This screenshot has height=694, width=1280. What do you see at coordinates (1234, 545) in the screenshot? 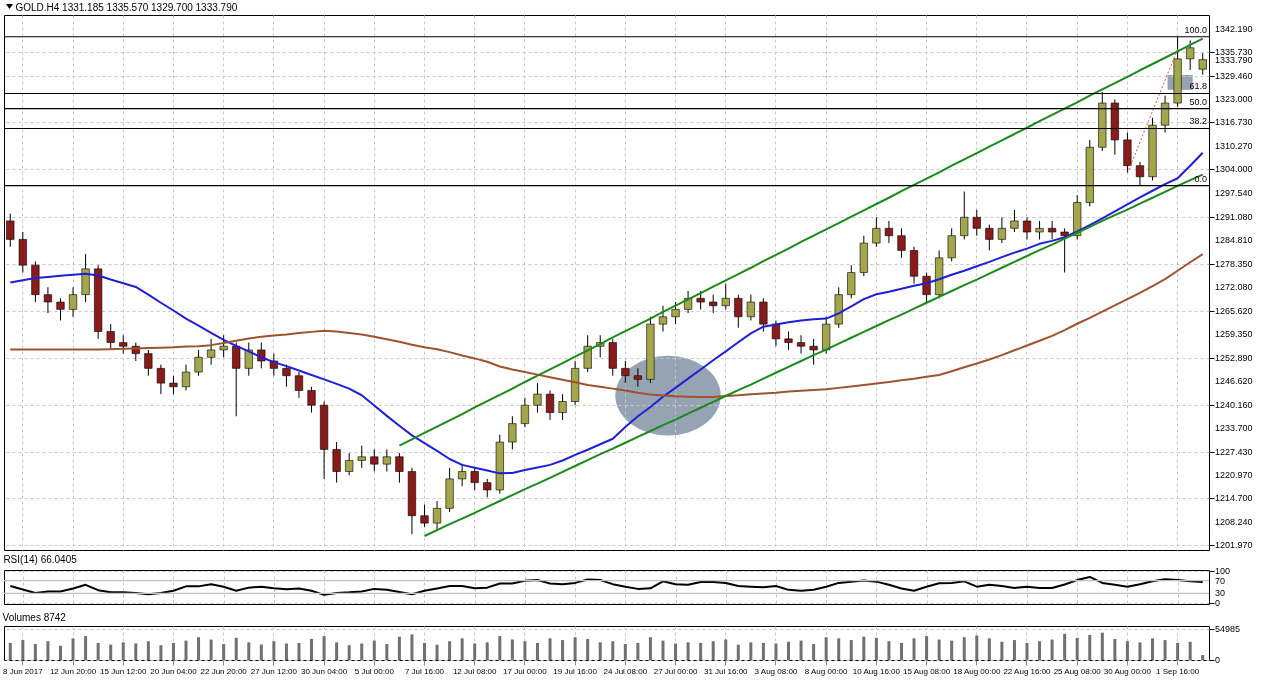
I see `y-tick-label: 1201.970` at bounding box center [1234, 545].